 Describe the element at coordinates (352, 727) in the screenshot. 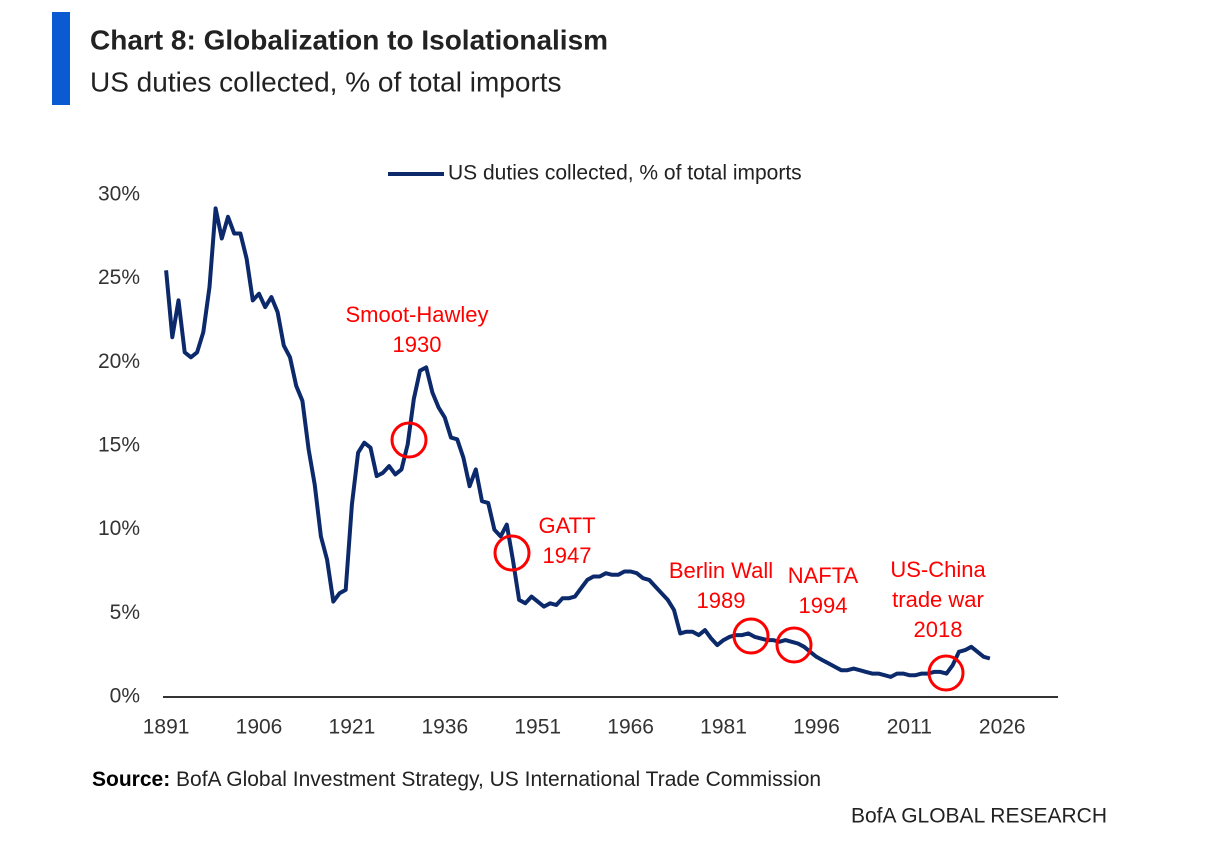

I see `x-tick-label: 1921` at that location.